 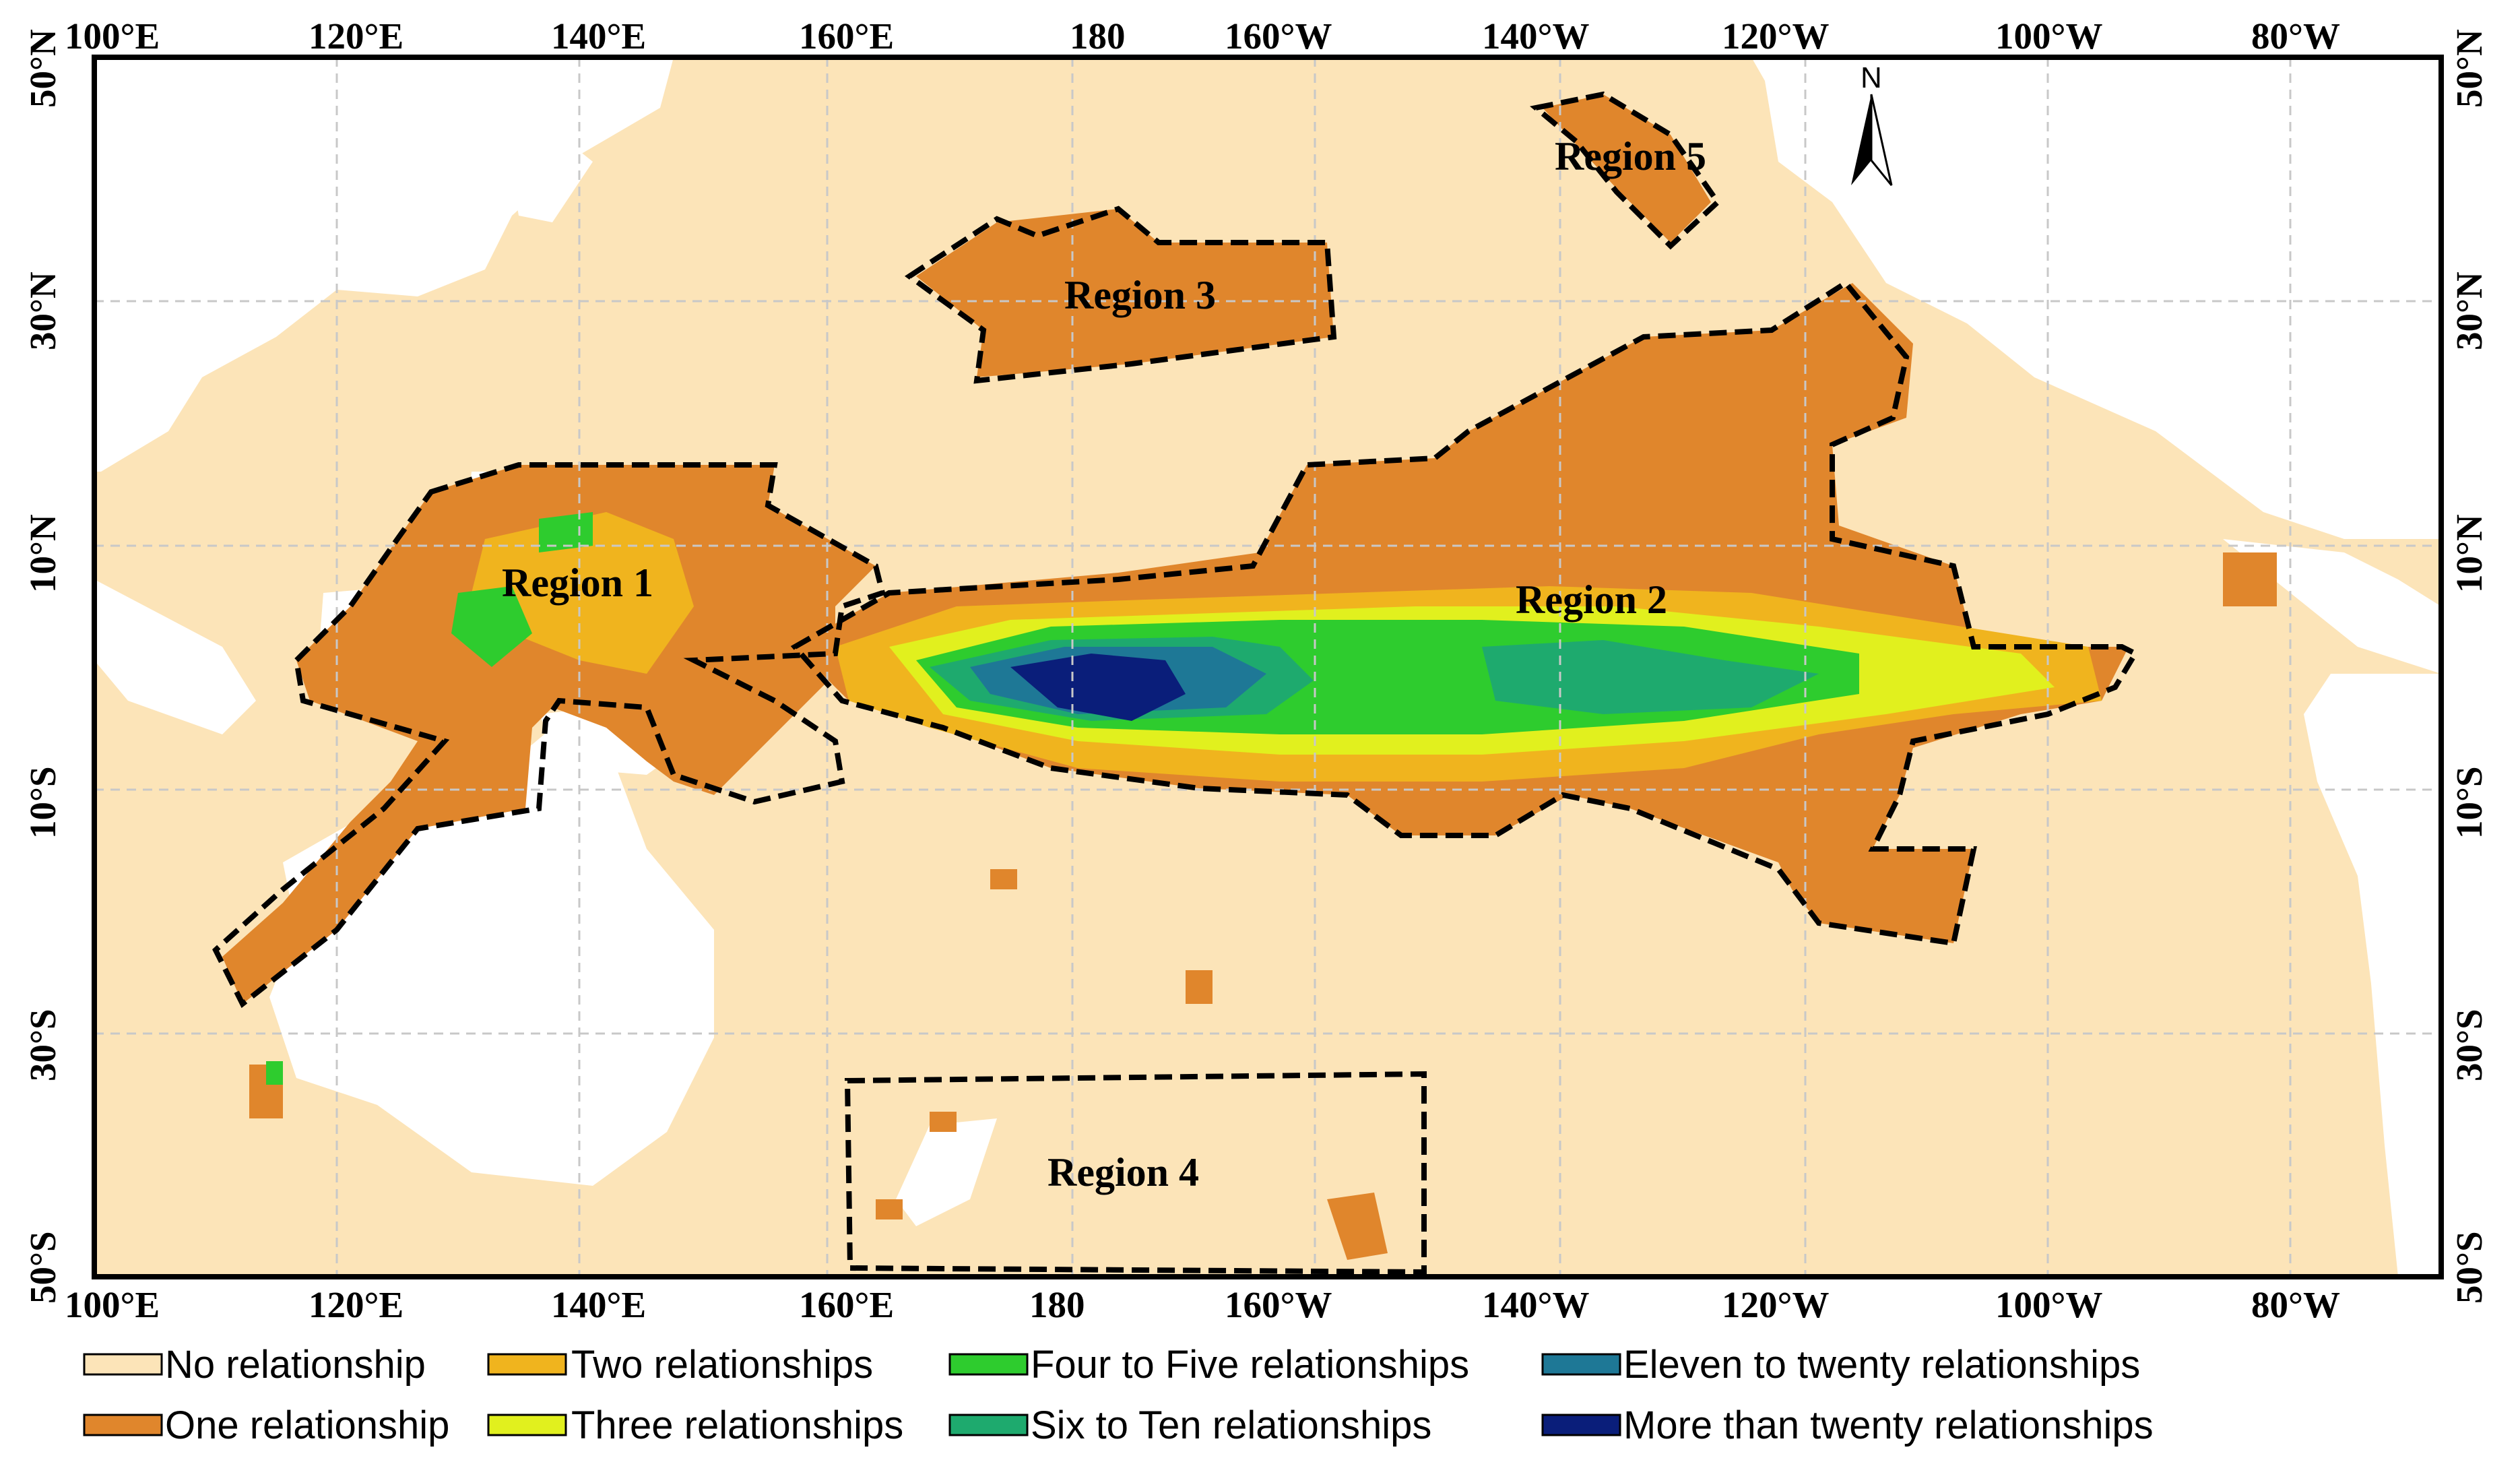 What do you see at coordinates (1278, 36) in the screenshot?
I see `tick-top-lon-5: 160°W` at bounding box center [1278, 36].